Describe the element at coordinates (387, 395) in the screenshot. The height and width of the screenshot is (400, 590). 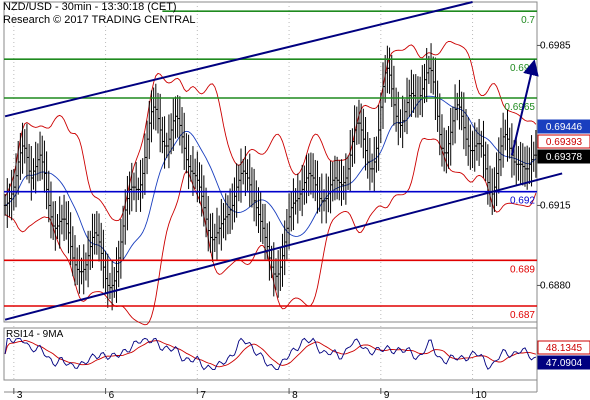
I see `x-tick-label: 9` at that location.